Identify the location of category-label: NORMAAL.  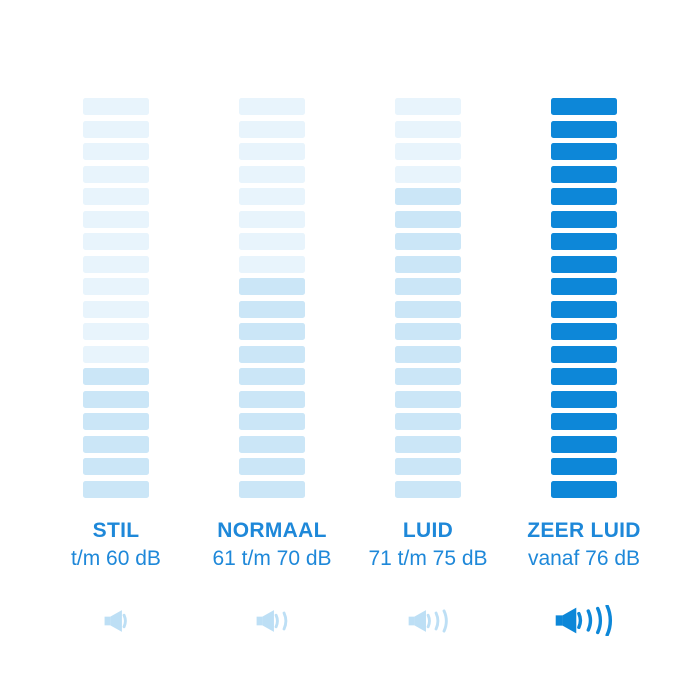
(272, 530).